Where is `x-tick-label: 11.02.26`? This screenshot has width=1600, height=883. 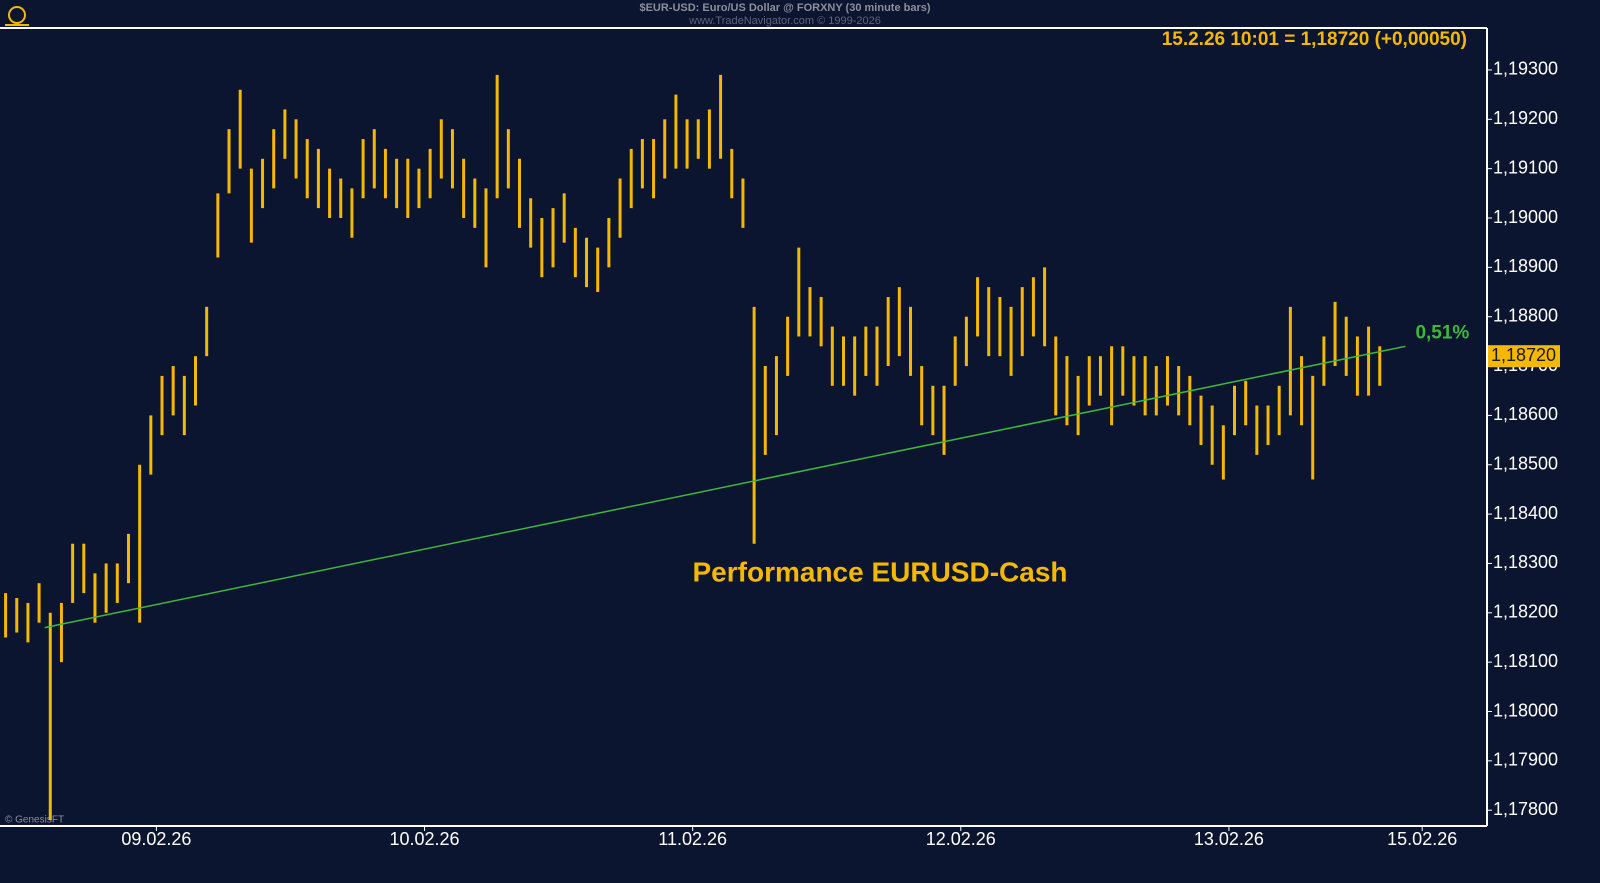 x-tick-label: 11.02.26 is located at coordinates (692, 839).